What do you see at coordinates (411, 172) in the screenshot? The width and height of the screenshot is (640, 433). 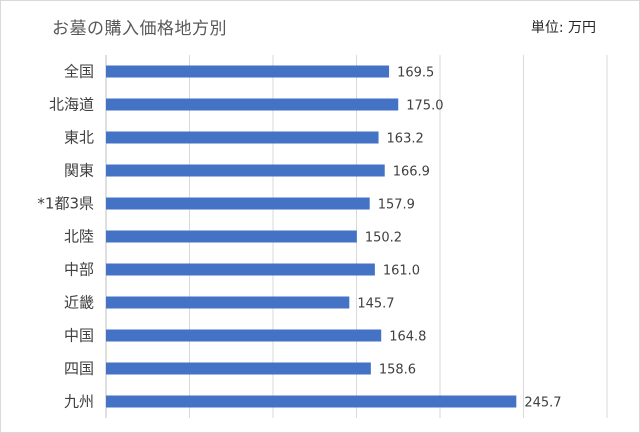 I see `data-label: 166.9` at bounding box center [411, 172].